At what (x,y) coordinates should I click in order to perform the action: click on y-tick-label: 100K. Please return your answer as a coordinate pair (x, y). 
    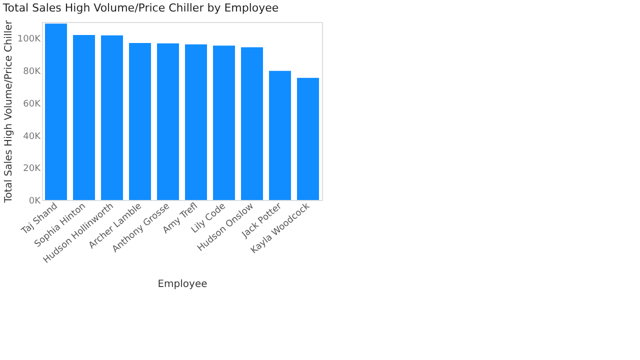
    Looking at the image, I should click on (29, 39).